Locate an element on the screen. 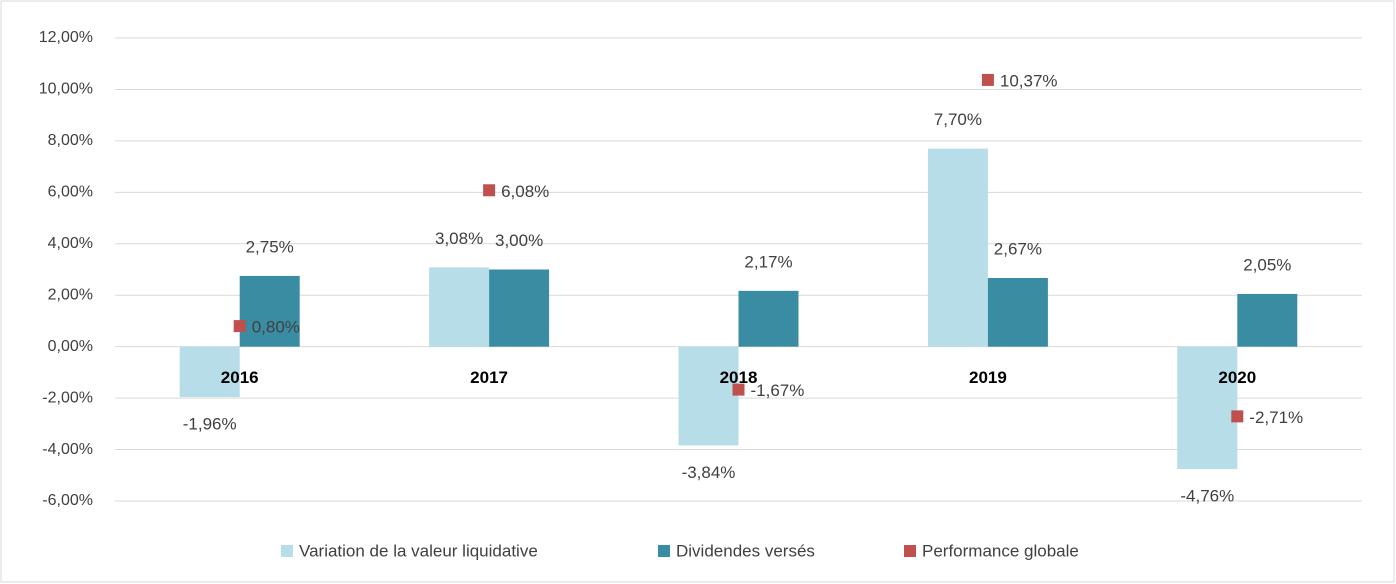 This screenshot has height=584, width=1396. data-label: 2,75% is located at coordinates (270, 246).